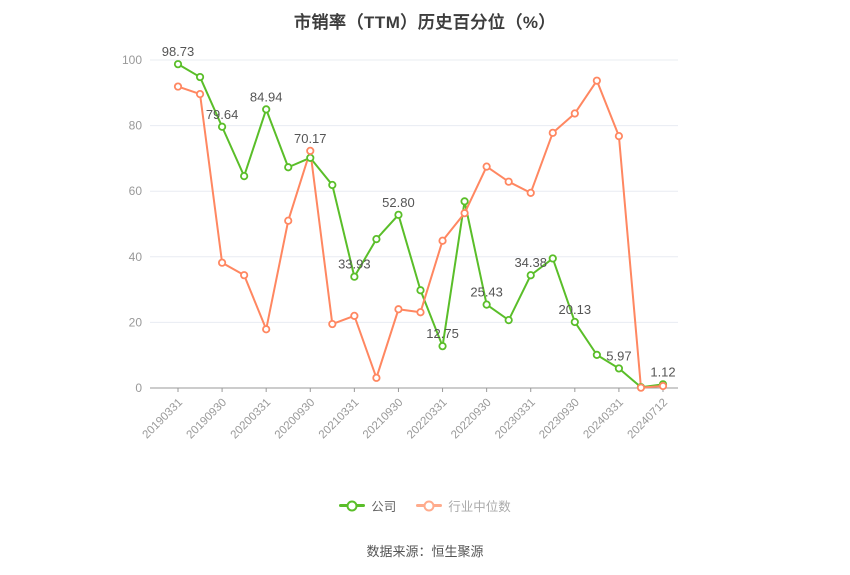  I want to click on company-point-label: 79.64, so click(222, 114).